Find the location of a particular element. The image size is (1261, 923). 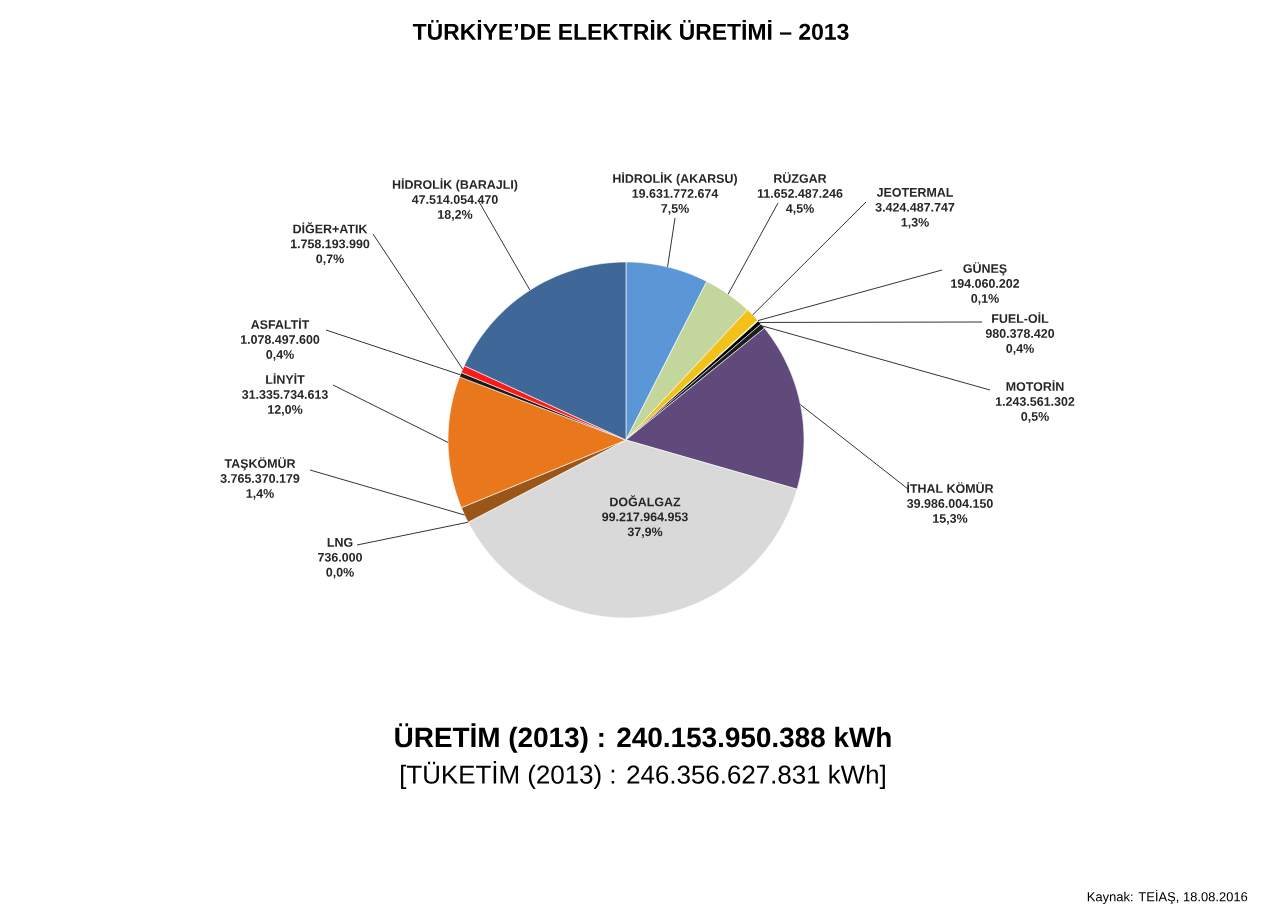

data-label: 980.378.420 0,4% is located at coordinates (1020, 342).